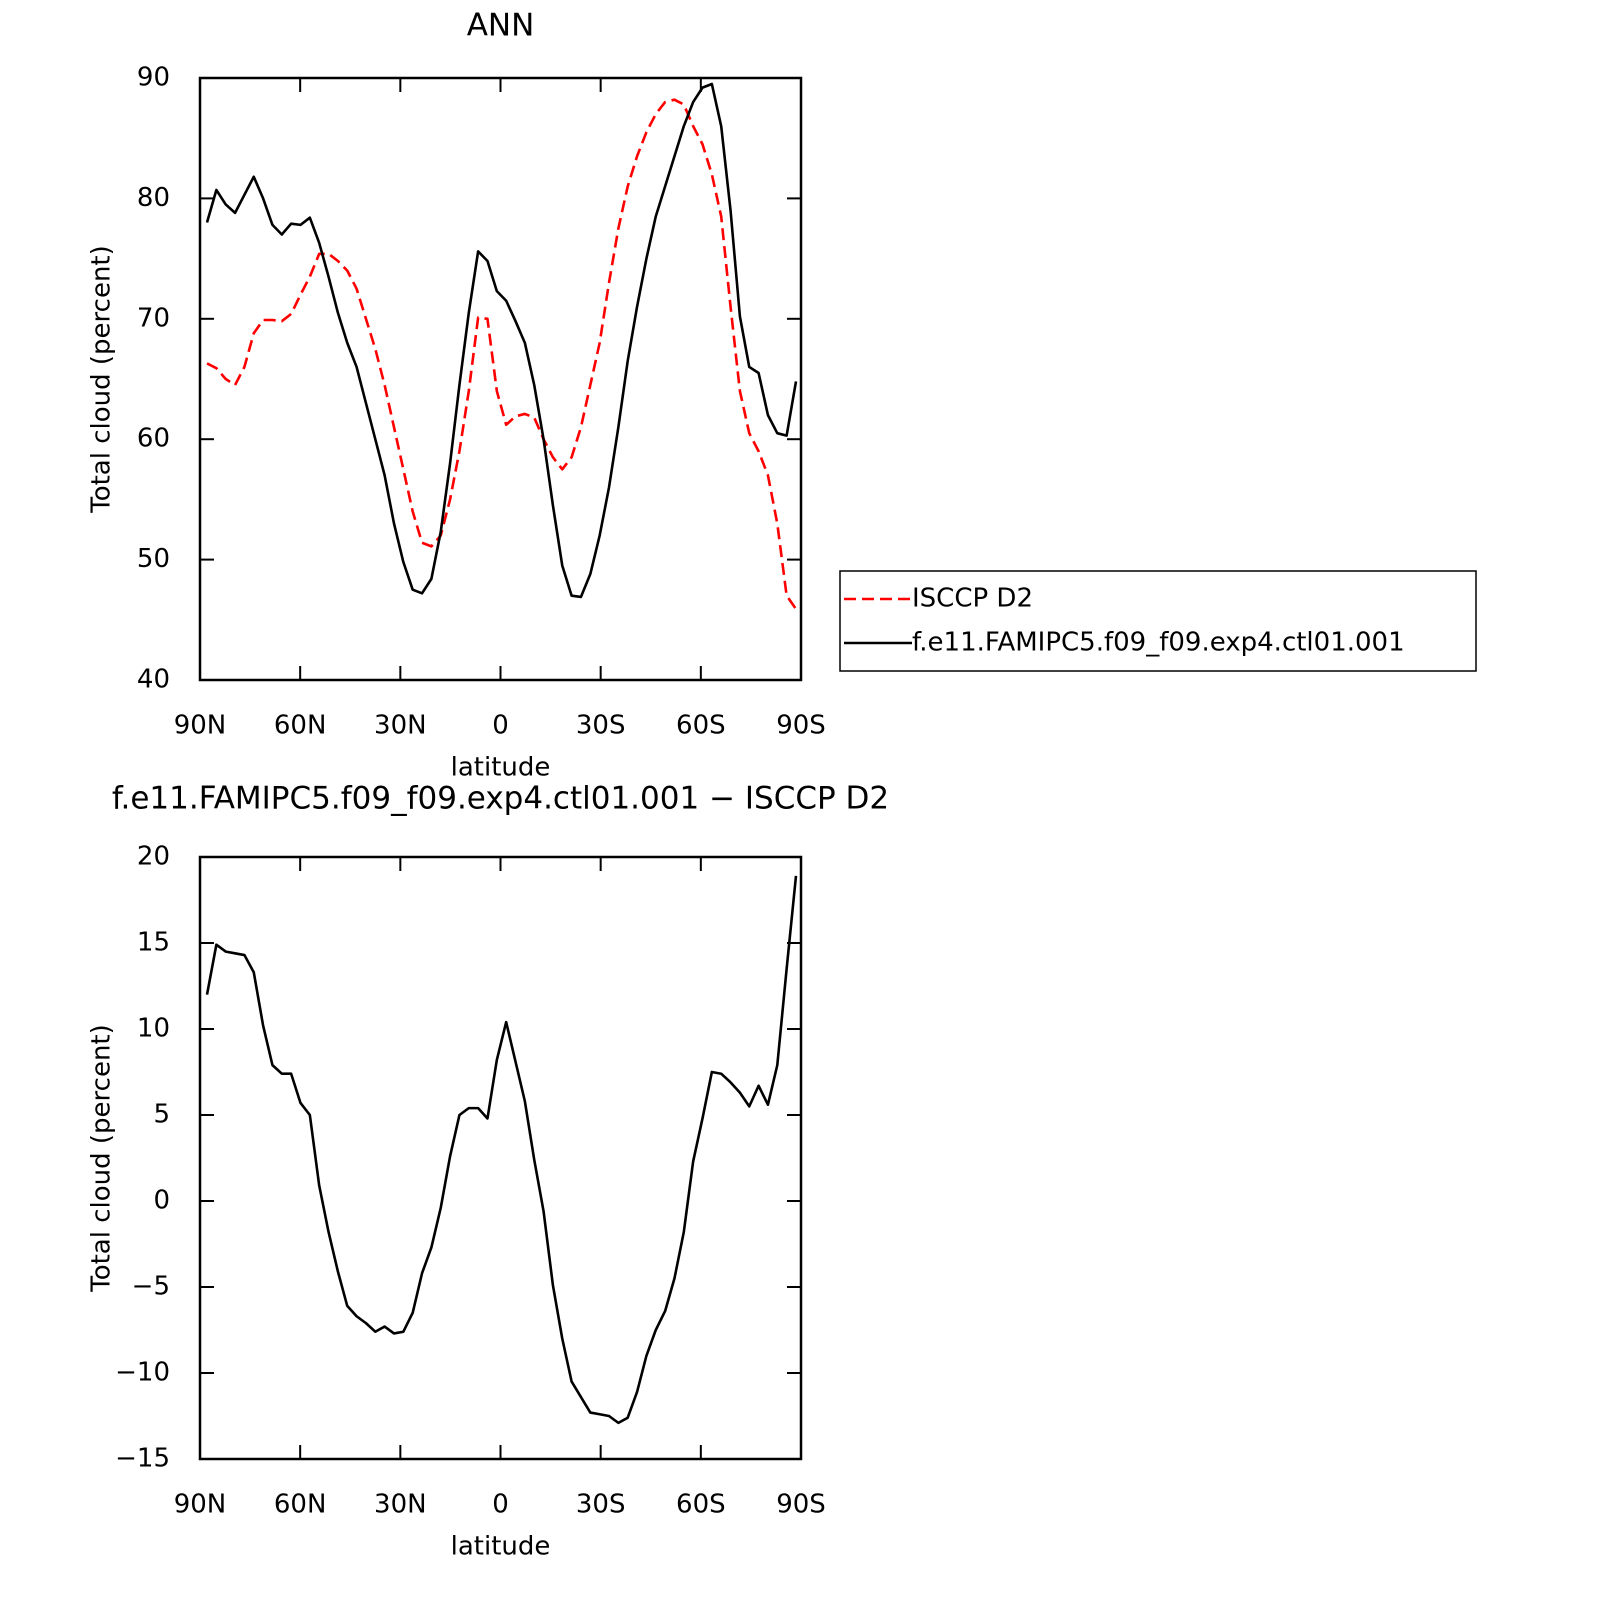 The image size is (1616, 1619). What do you see at coordinates (972, 599) in the screenshot?
I see `legend-label: ISCCP D2` at bounding box center [972, 599].